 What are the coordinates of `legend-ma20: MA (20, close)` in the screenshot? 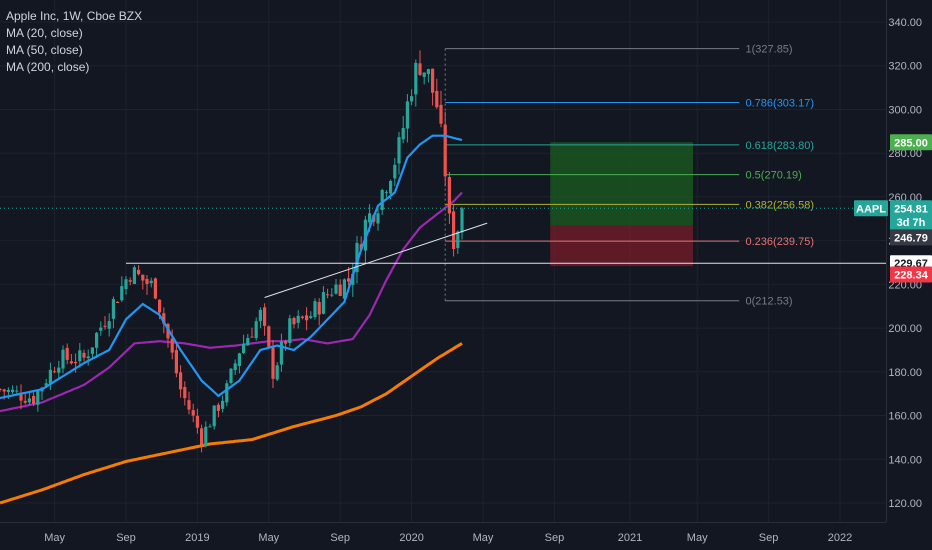 It's located at (44, 33).